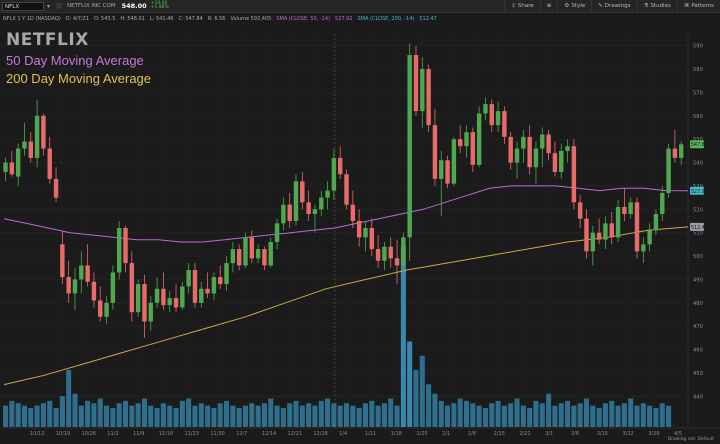  What do you see at coordinates (49, 6) in the screenshot?
I see `chevron-down-icon: ▾` at bounding box center [49, 6].